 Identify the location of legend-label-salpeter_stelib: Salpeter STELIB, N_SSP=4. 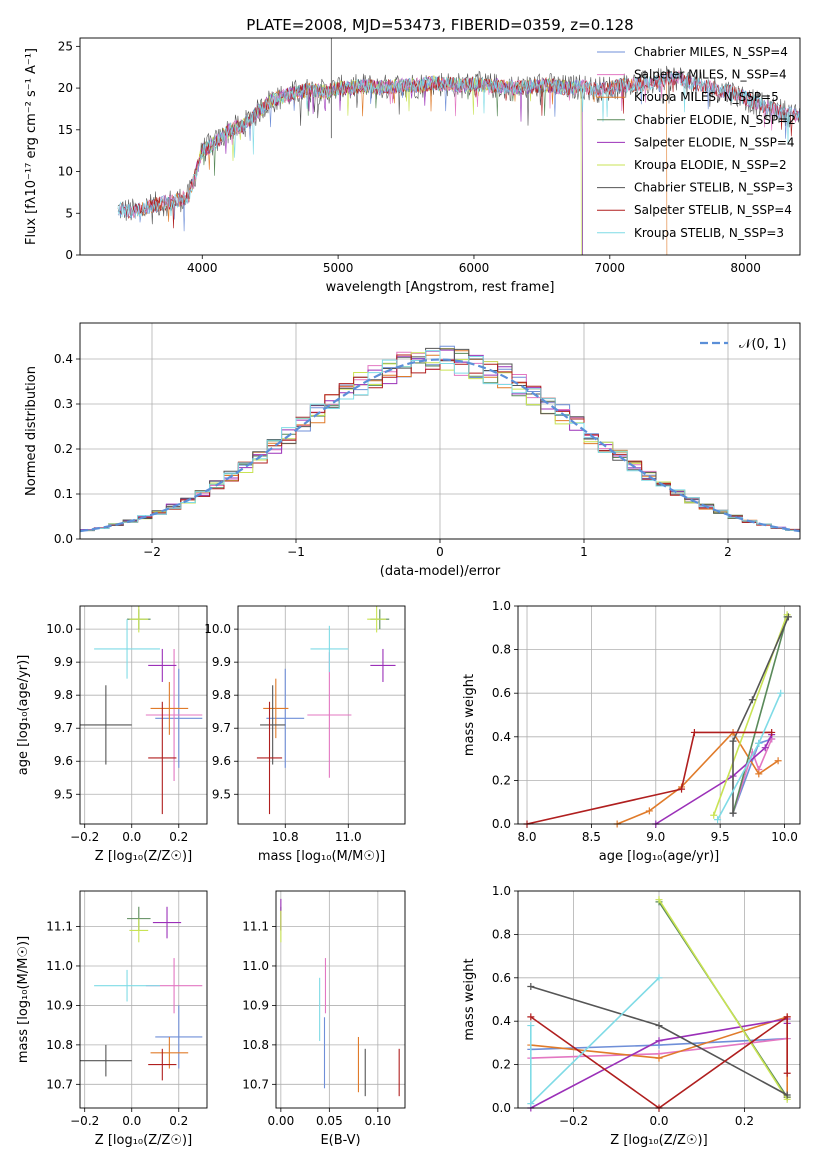
(713, 210).